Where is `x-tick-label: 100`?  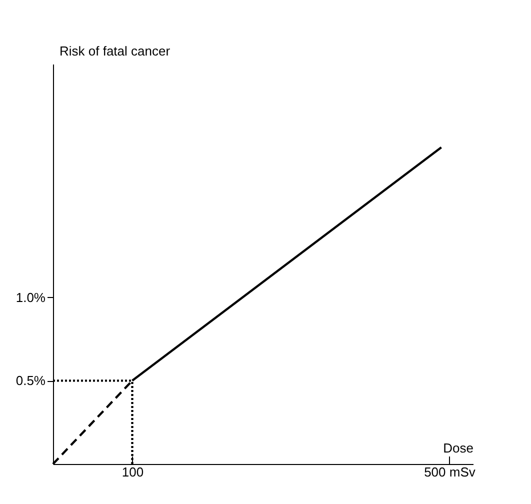
x-tick-label: 100 is located at coordinates (133, 472).